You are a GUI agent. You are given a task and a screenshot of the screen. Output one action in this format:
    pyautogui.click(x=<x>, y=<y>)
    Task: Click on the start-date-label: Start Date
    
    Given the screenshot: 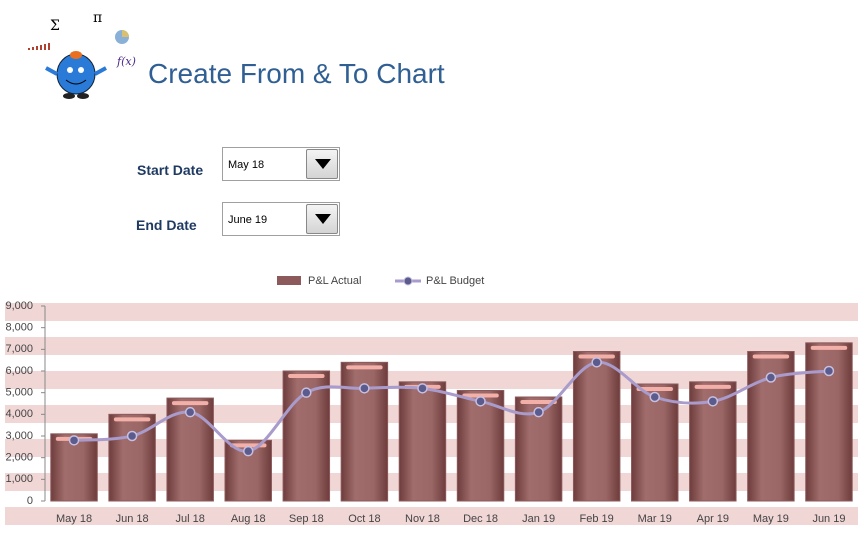 What is the action you would take?
    pyautogui.click(x=170, y=170)
    